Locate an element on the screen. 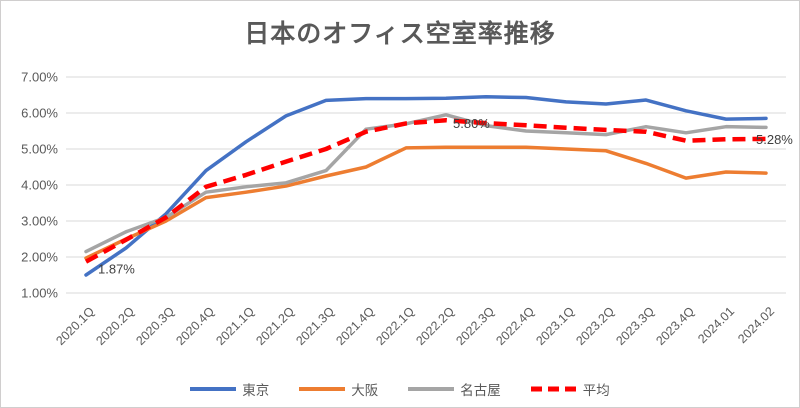  x-axis-tick-label: 2023.2Q is located at coordinates (595, 326).